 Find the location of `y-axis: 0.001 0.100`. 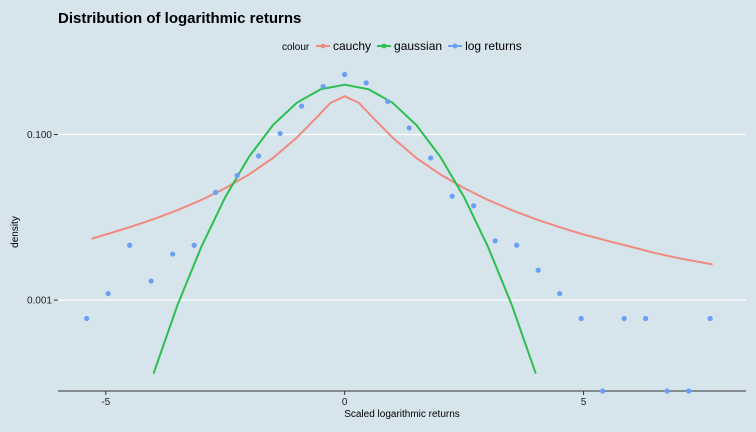

y-axis: 0.001 0.100 is located at coordinates (42, 218).